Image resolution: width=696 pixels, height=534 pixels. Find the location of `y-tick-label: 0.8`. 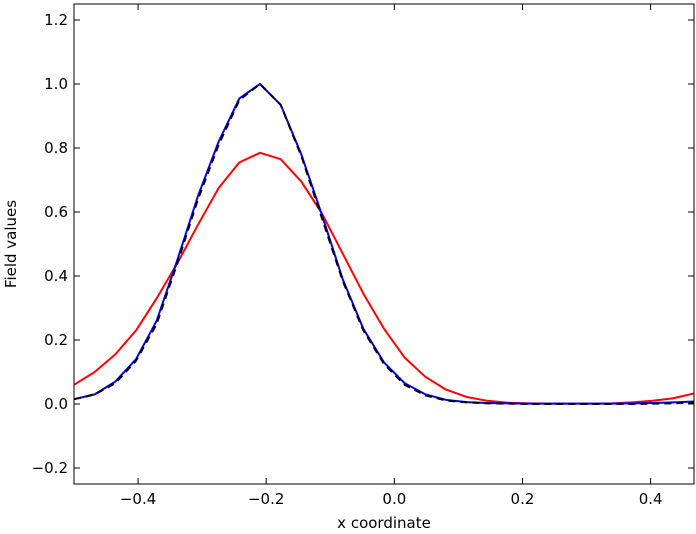

y-tick-label: 0.8 is located at coordinates (56, 148).